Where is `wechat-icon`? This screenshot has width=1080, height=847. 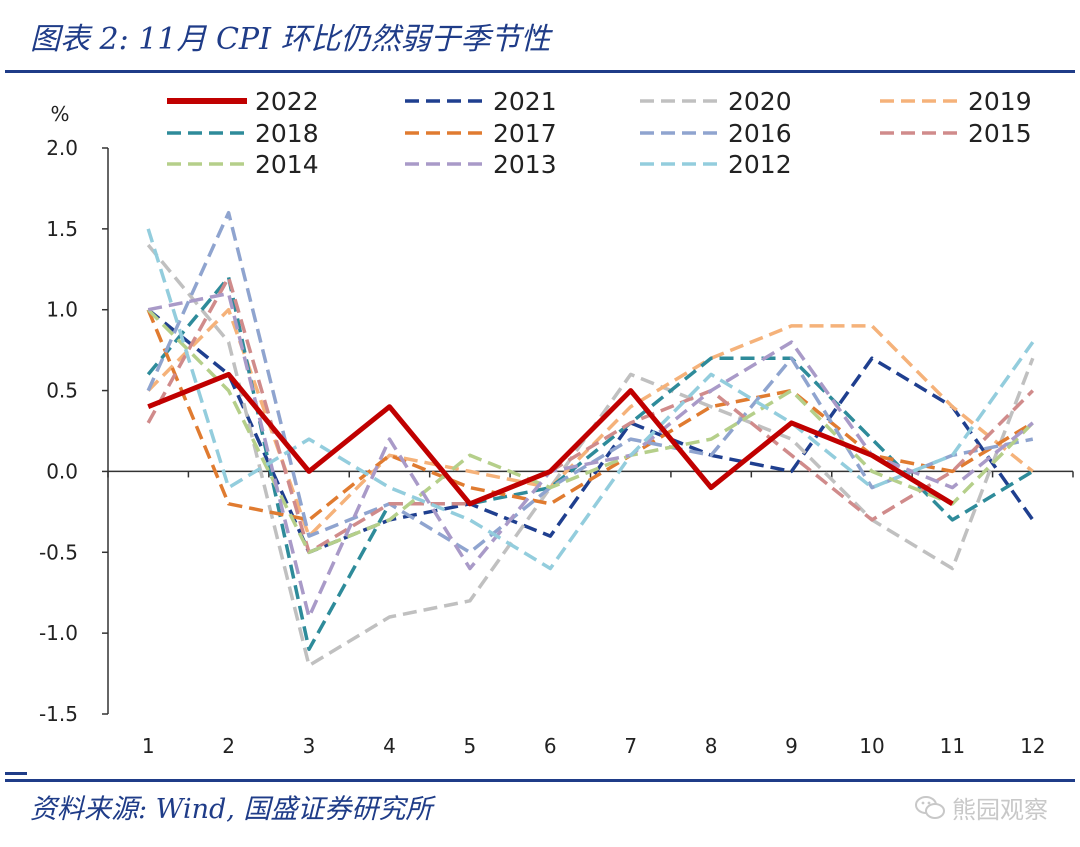 wechat-icon is located at coordinates (930, 807).